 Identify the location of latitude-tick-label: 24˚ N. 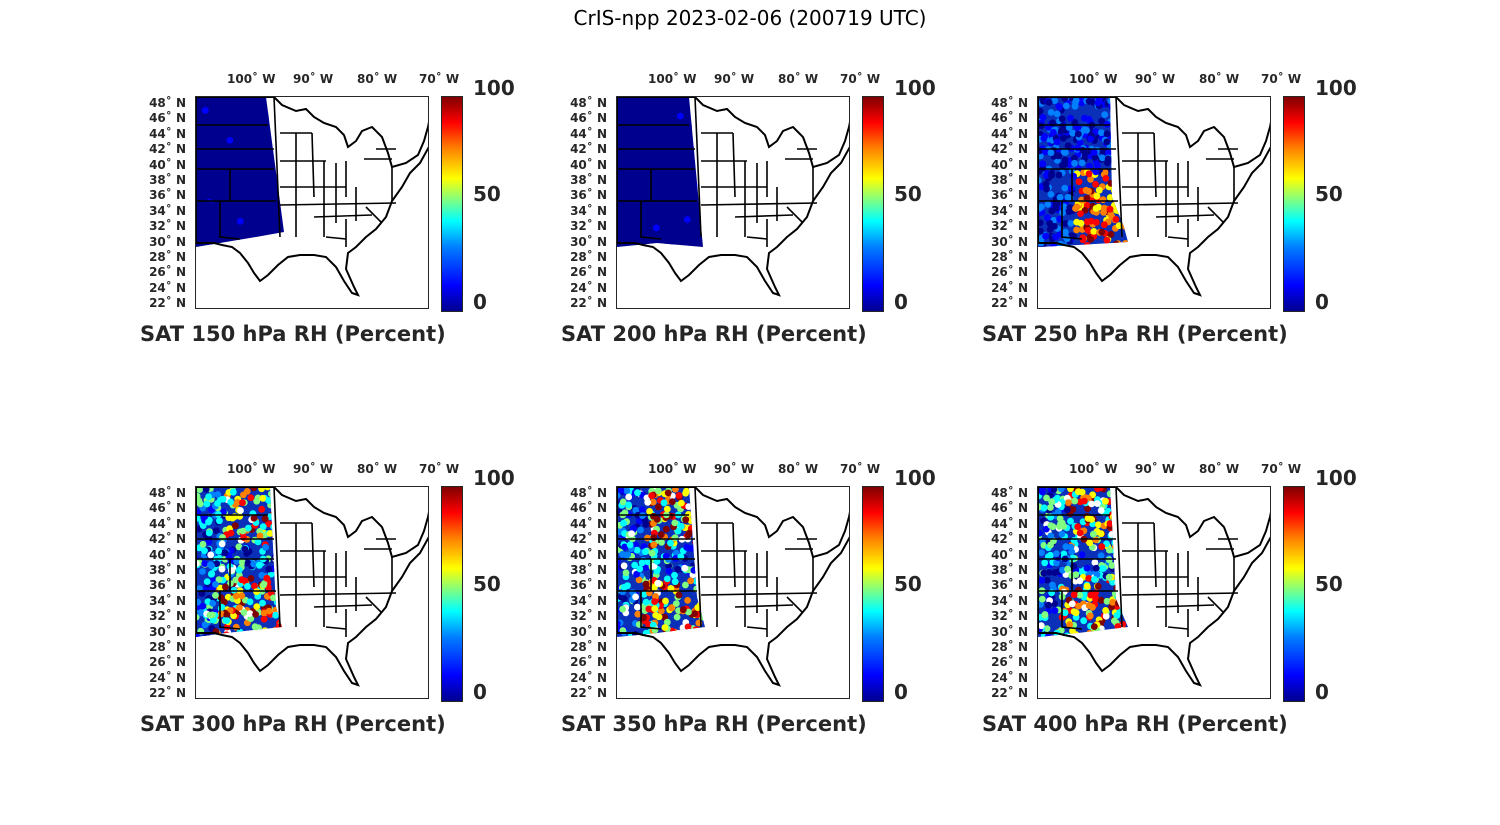
(588, 287).